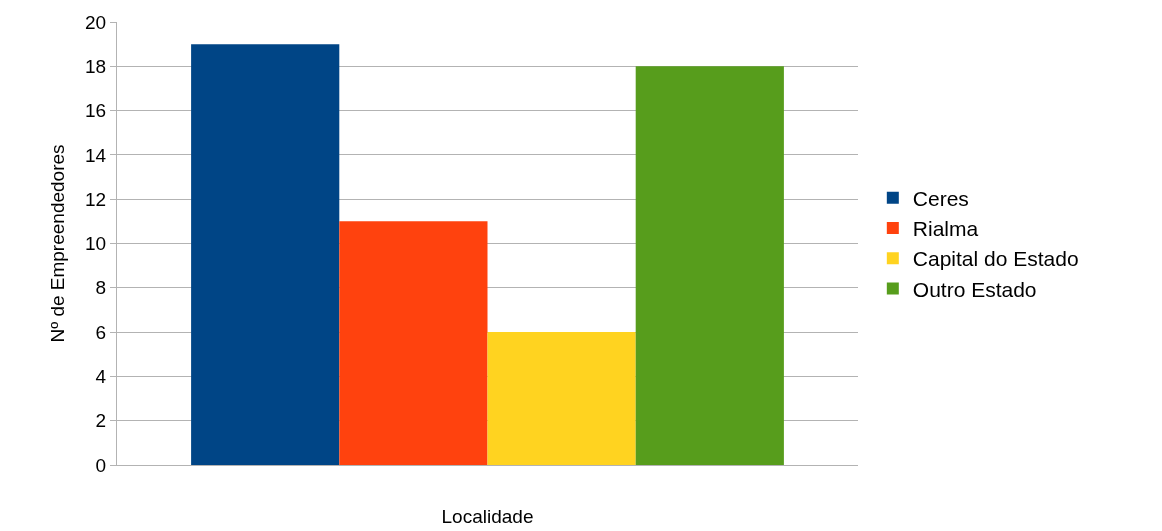  Describe the element at coordinates (101, 332) in the screenshot. I see `y-tick-label: 6` at that location.